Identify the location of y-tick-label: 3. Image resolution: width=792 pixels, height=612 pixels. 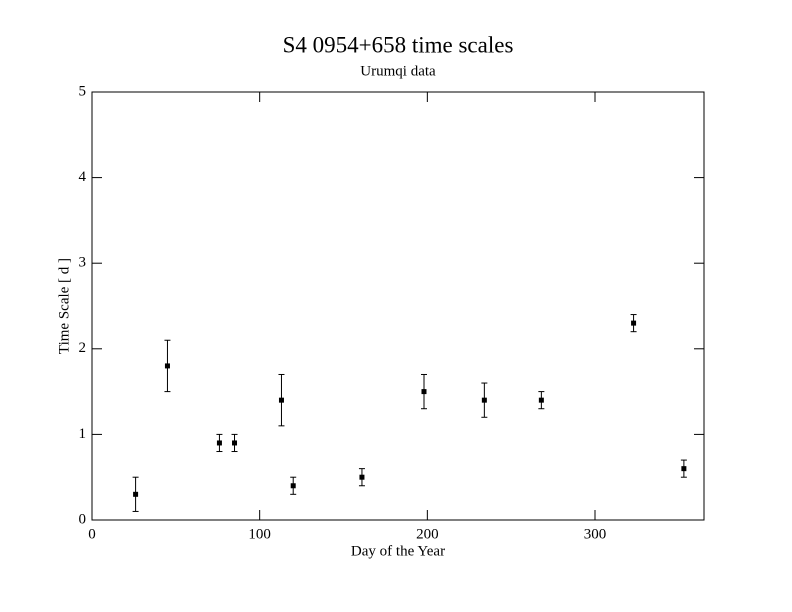
(83, 263).